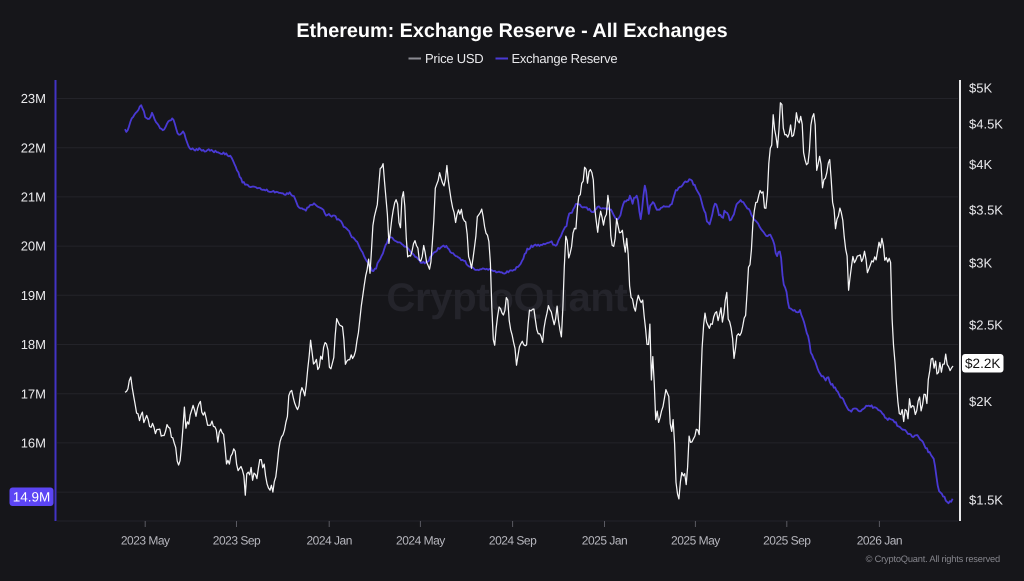 The width and height of the screenshot is (1024, 581). Describe the element at coordinates (565, 58) in the screenshot. I see `svg-text: Exchange Reserve` at that location.